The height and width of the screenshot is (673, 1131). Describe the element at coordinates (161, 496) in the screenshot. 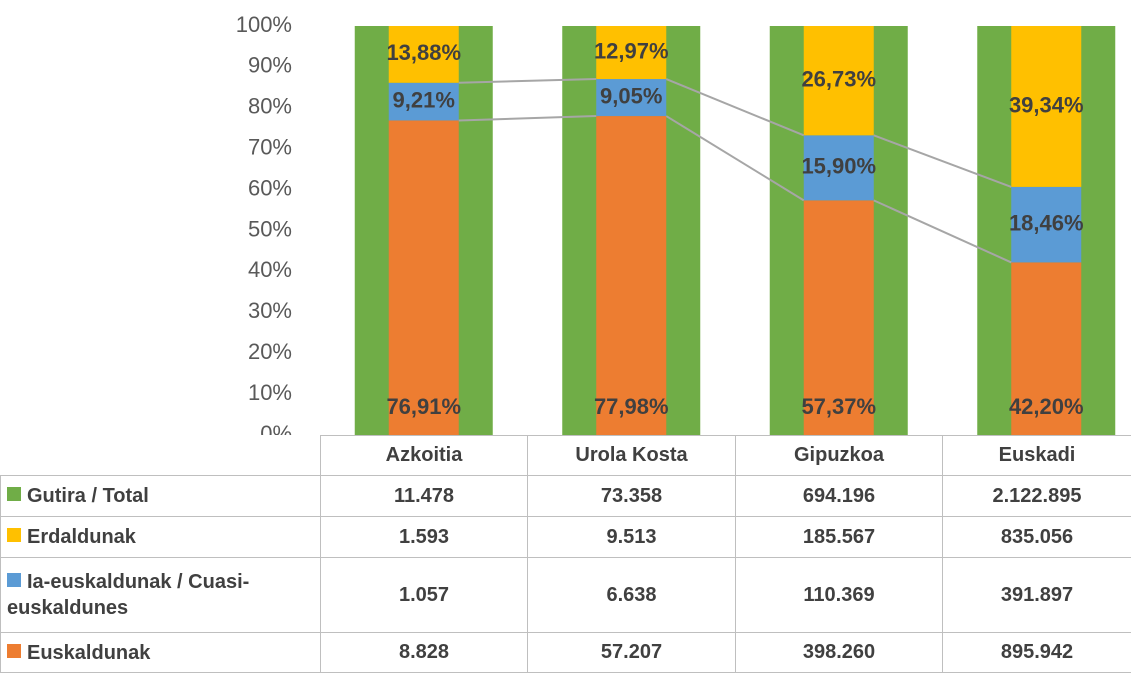

I see `row-label: Gutira / Total` at that location.